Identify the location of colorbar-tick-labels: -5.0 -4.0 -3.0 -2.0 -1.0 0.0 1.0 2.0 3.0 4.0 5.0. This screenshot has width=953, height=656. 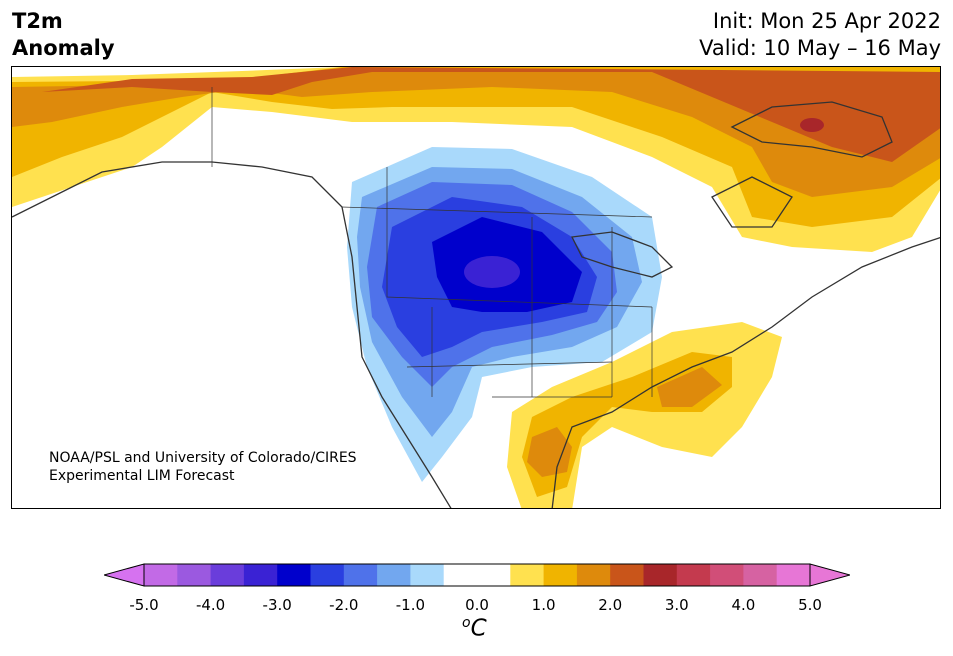
(476, 606).